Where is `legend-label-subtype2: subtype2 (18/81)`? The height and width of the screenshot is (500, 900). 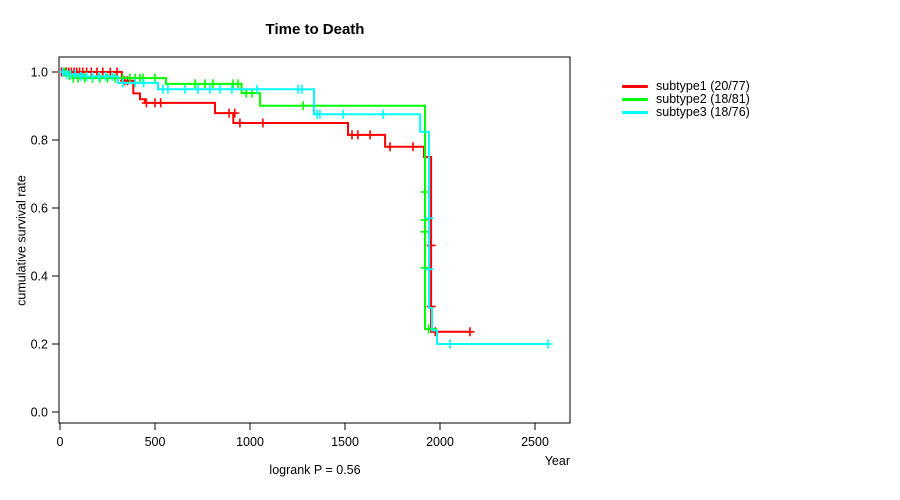 legend-label-subtype2: subtype2 (18/81) is located at coordinates (703, 99).